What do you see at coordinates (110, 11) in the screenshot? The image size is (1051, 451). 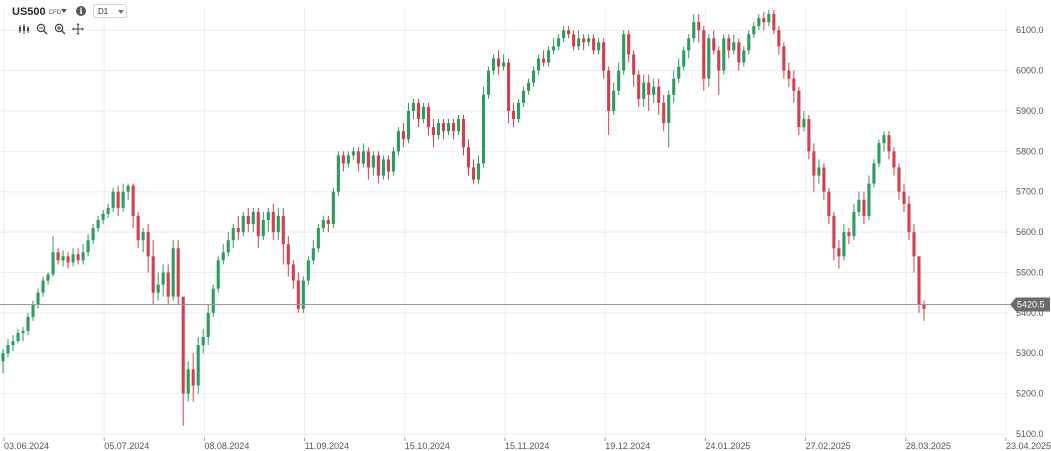 I see `timeframe-select: D1` at bounding box center [110, 11].